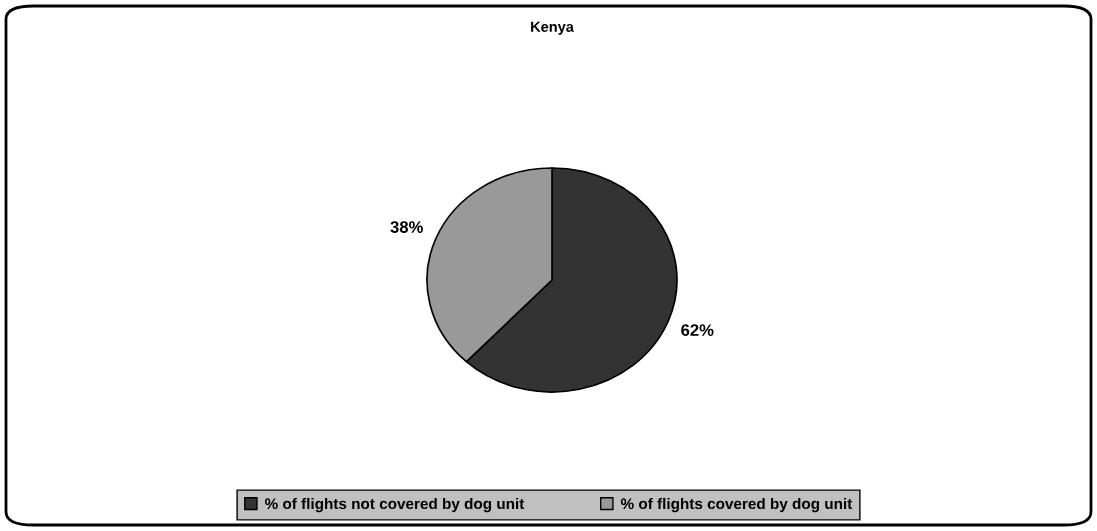 The image size is (1097, 531). Describe the element at coordinates (552, 28) in the screenshot. I see `chart-title: Kenya` at that location.